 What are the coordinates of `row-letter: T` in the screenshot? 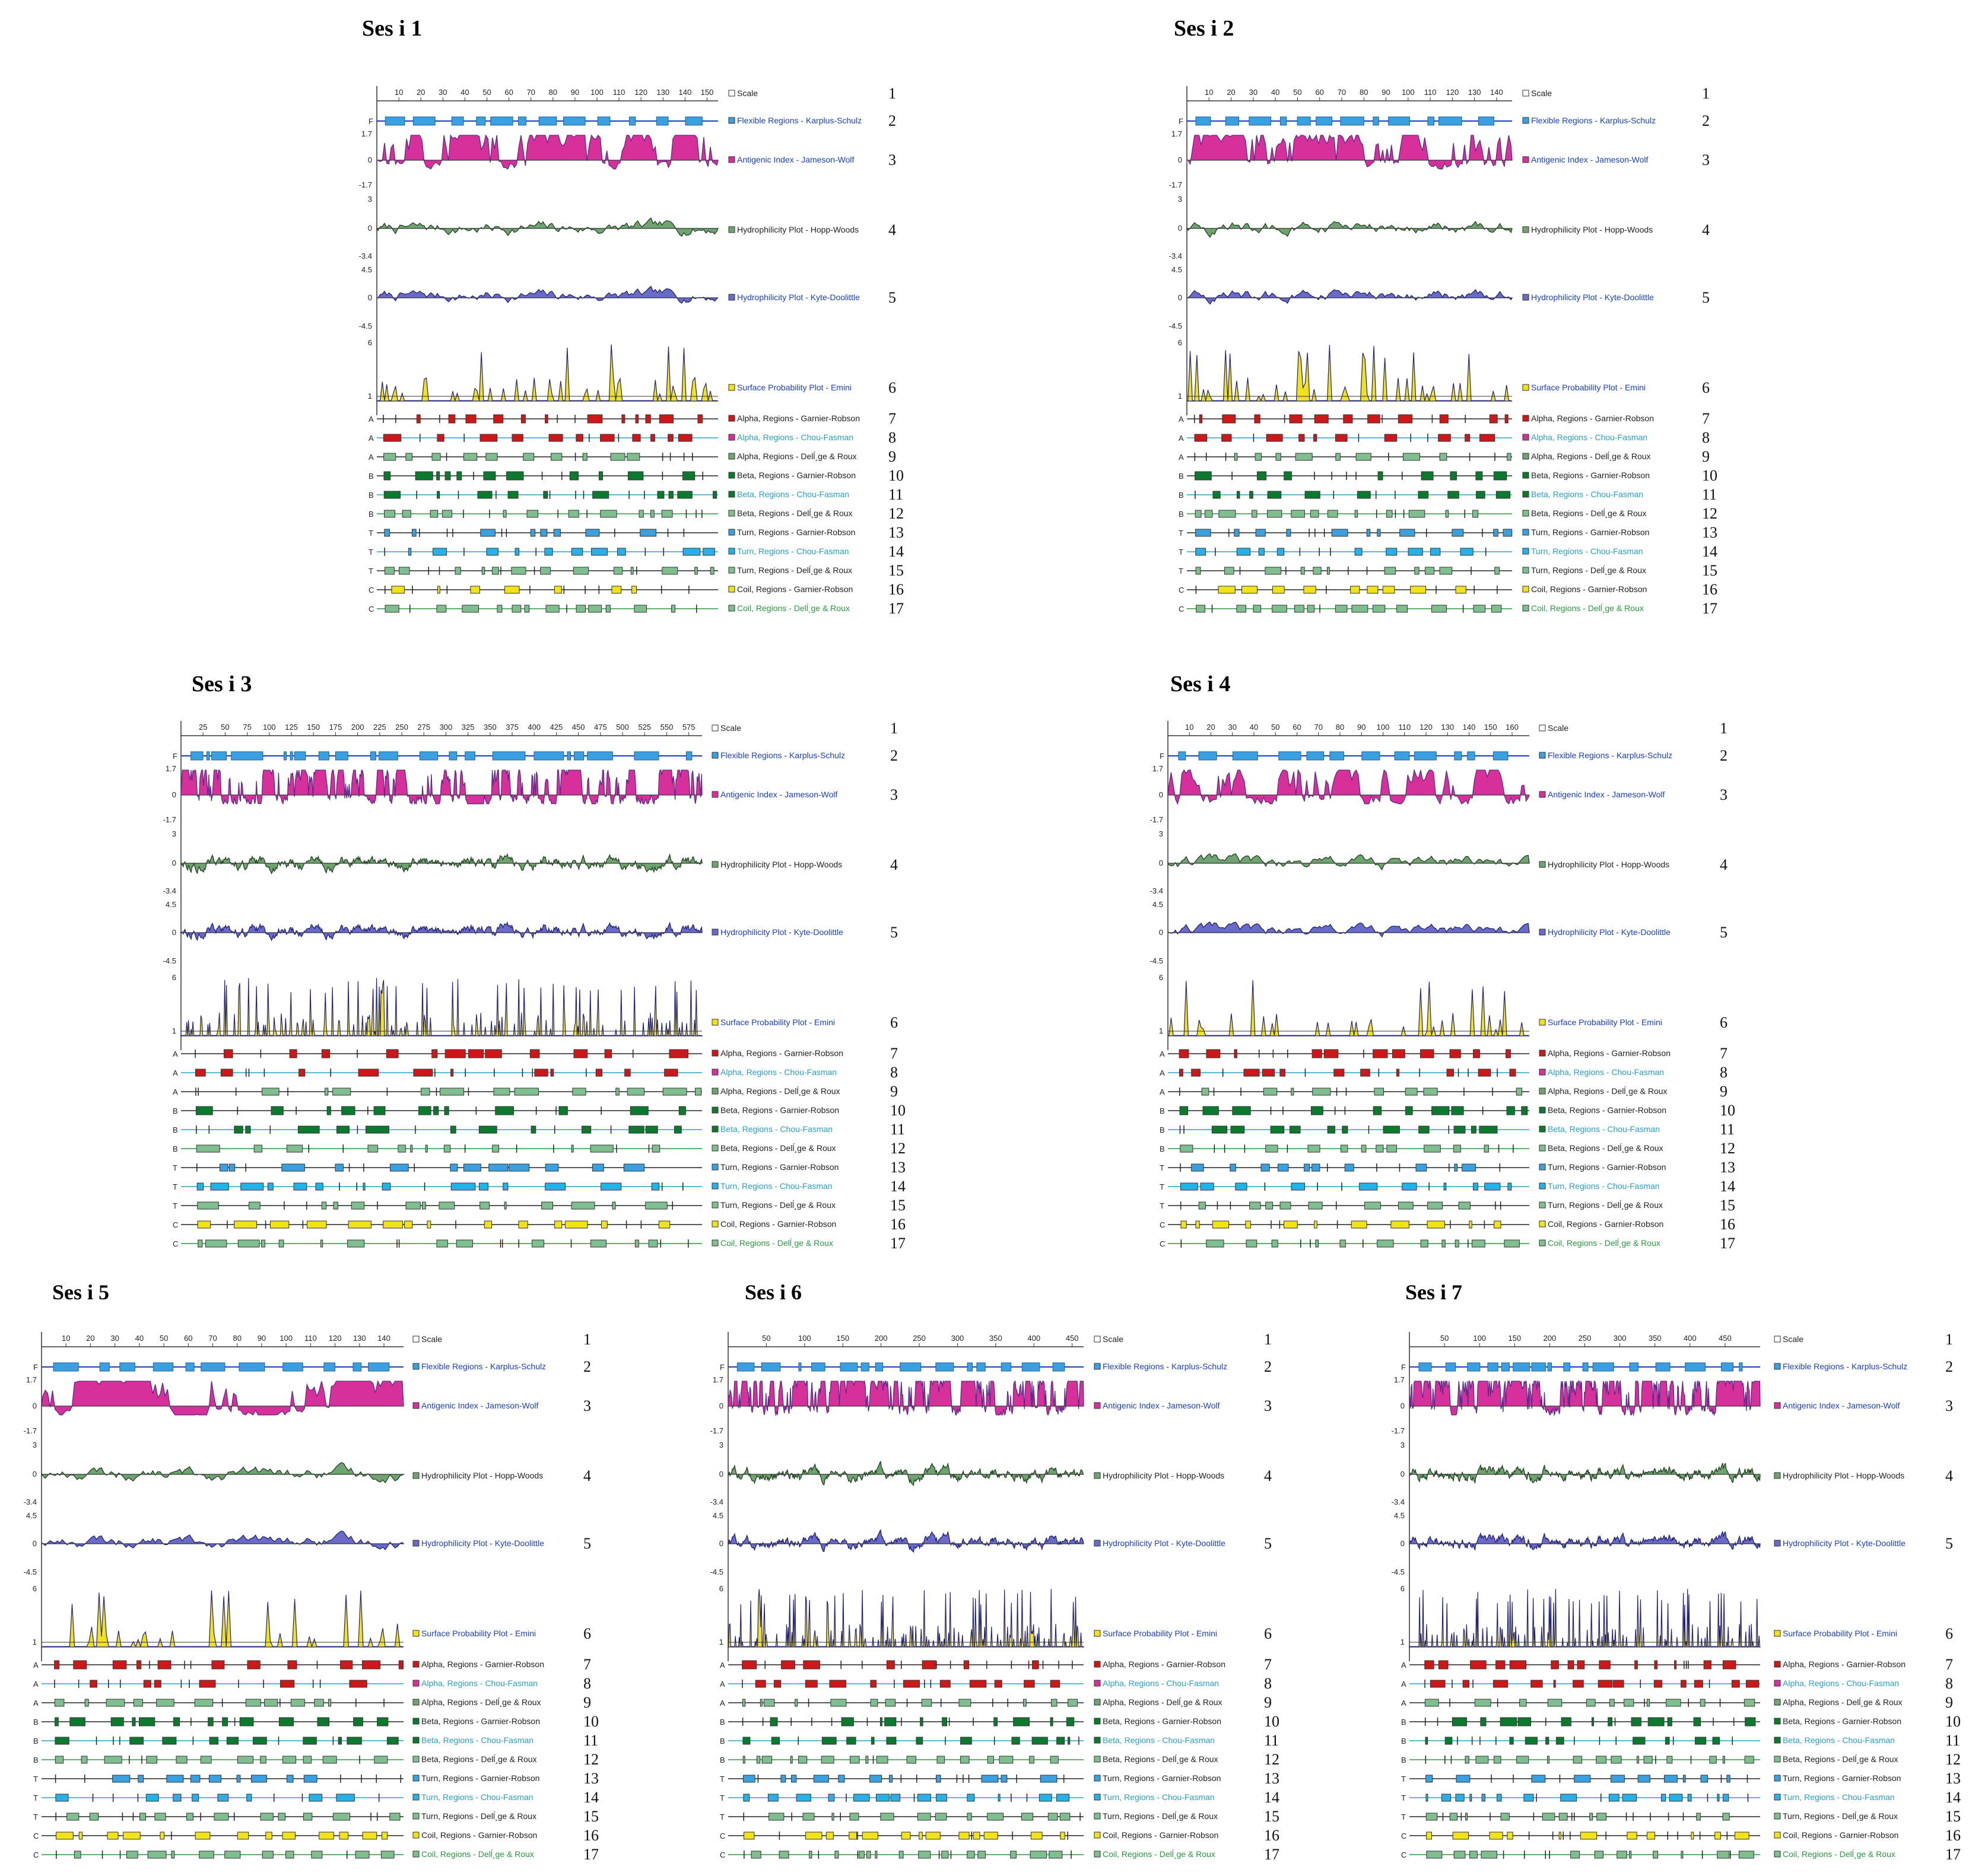 It's located at (175, 1167).